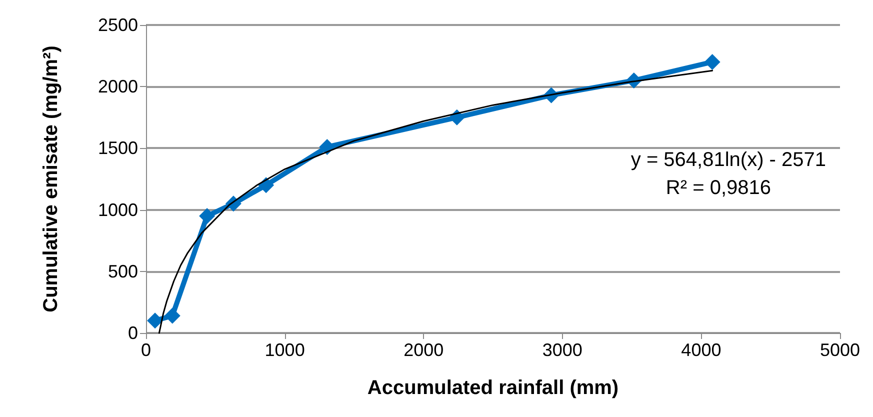  What do you see at coordinates (118, 148) in the screenshot?
I see `y-tick-label: 1500` at bounding box center [118, 148].